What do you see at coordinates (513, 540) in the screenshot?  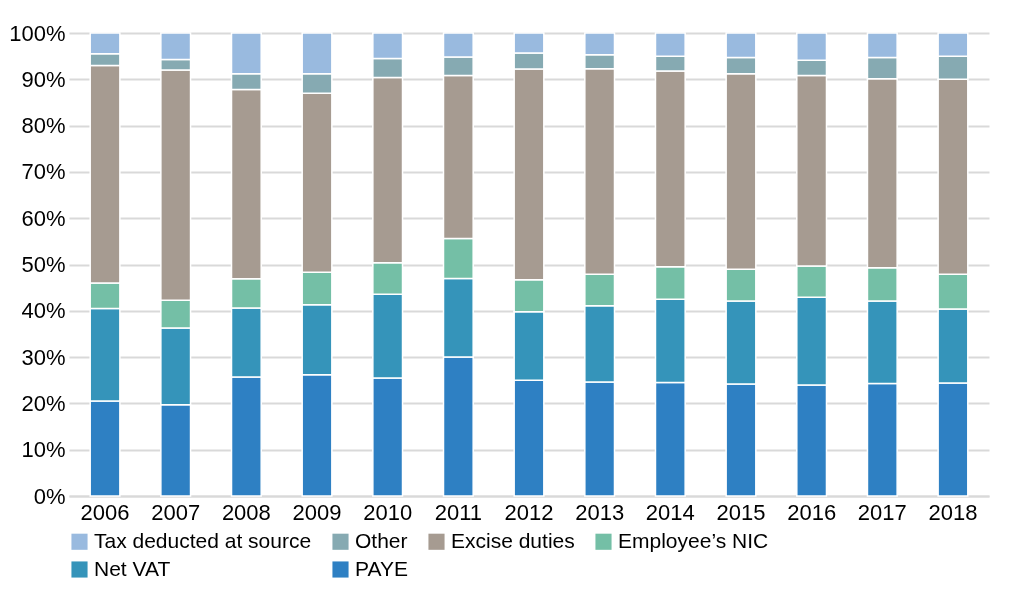 I see `legend-label: Excise duties` at bounding box center [513, 540].